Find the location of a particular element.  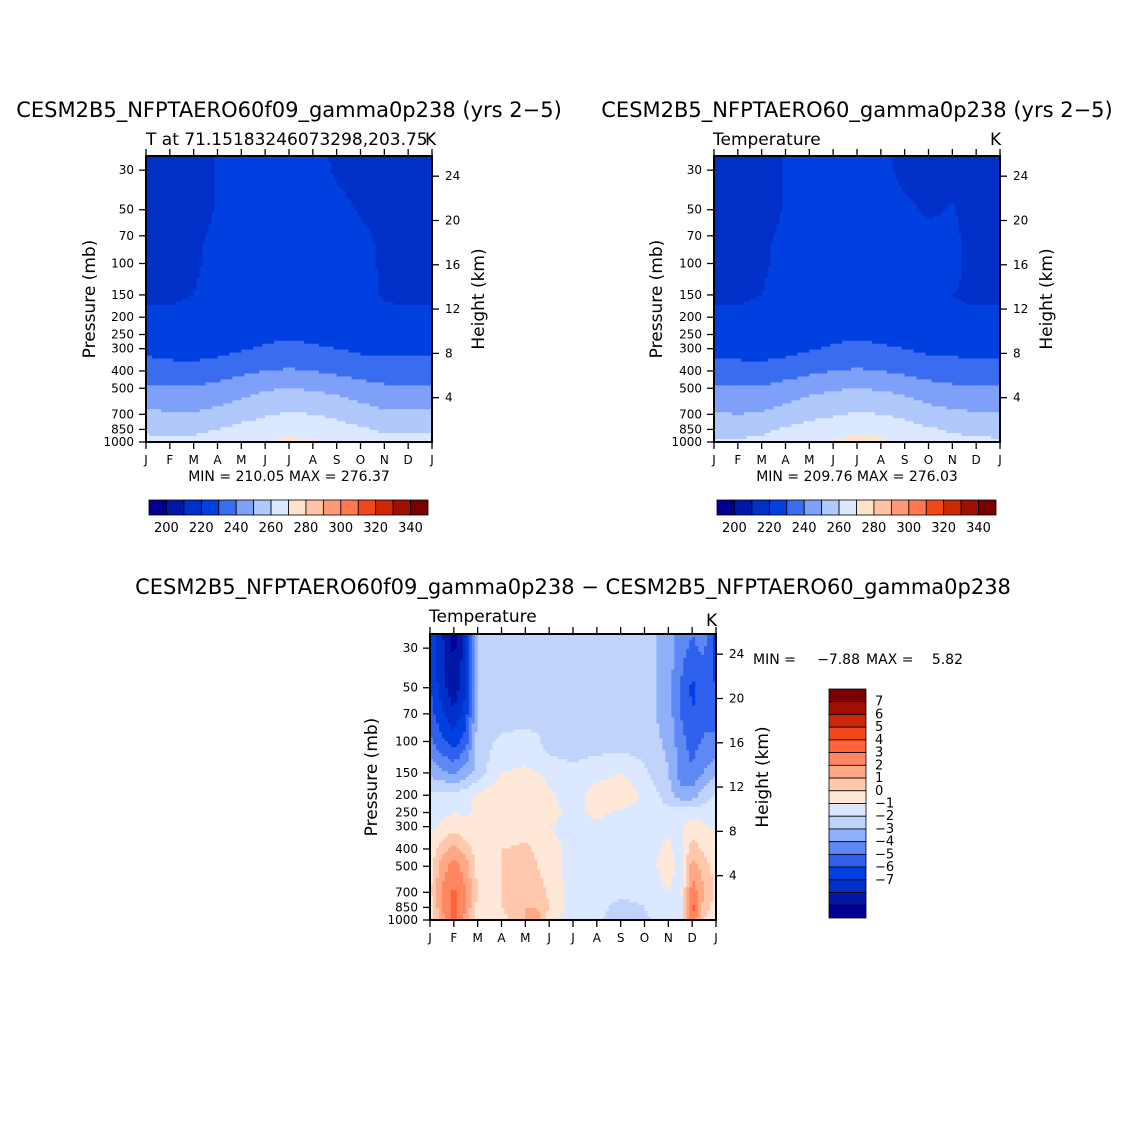

panel-3-min-label: MIN = is located at coordinates (774, 660).